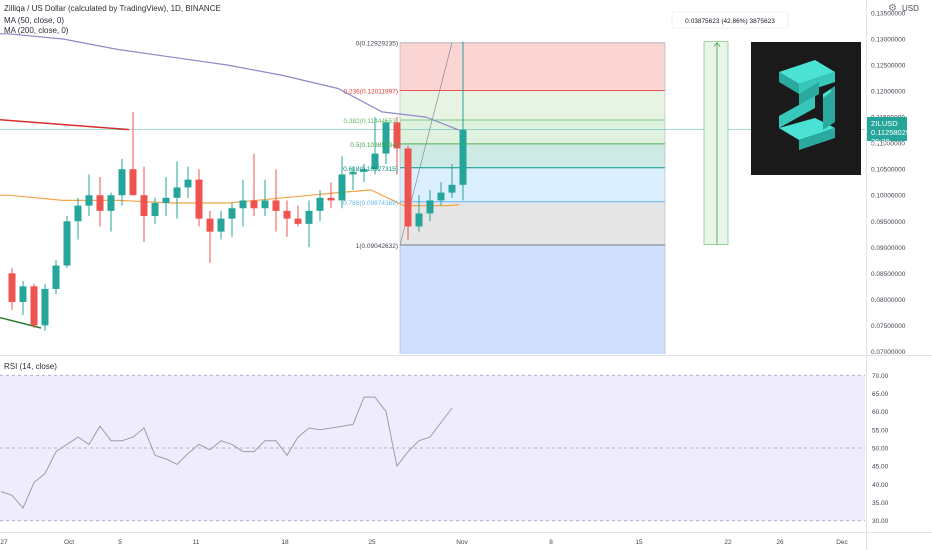 This screenshot has width=932, height=550. What do you see at coordinates (888, 40) in the screenshot?
I see `price-tick-label: 0.13000000` at bounding box center [888, 40].